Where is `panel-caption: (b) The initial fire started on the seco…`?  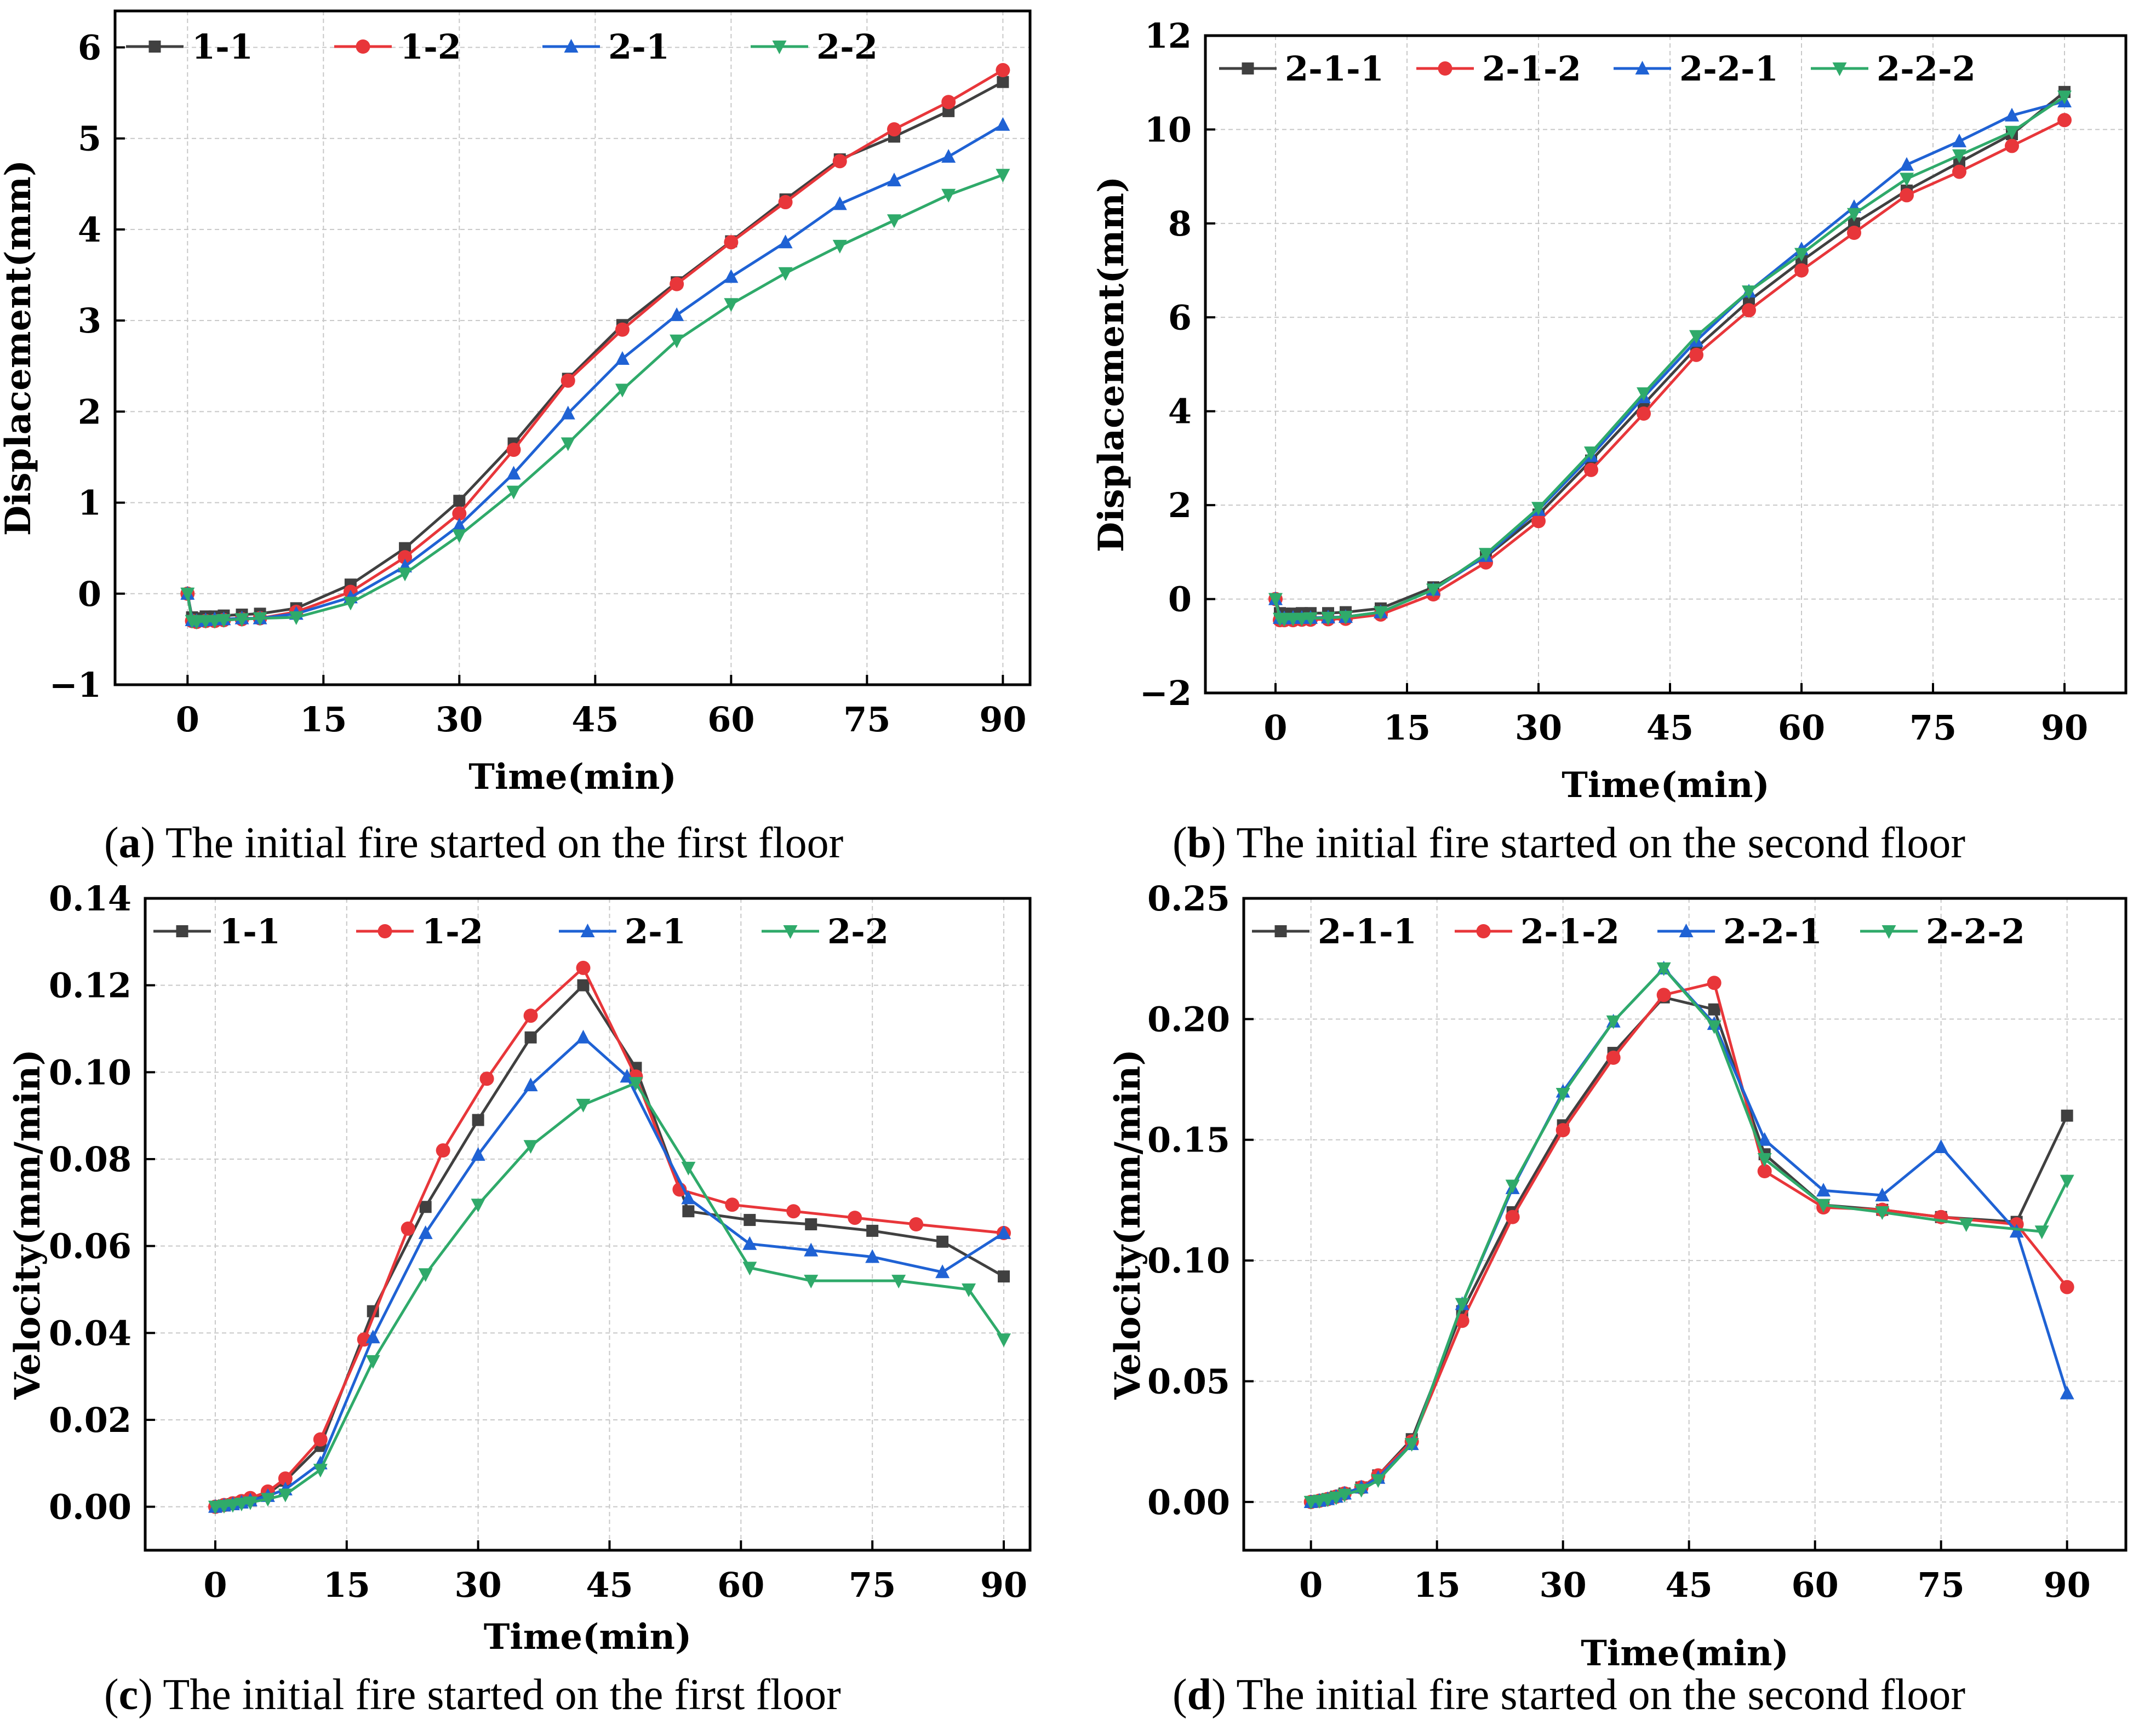 panel-caption: (b) The initial fire started on the seco… is located at coordinates (1569, 843).